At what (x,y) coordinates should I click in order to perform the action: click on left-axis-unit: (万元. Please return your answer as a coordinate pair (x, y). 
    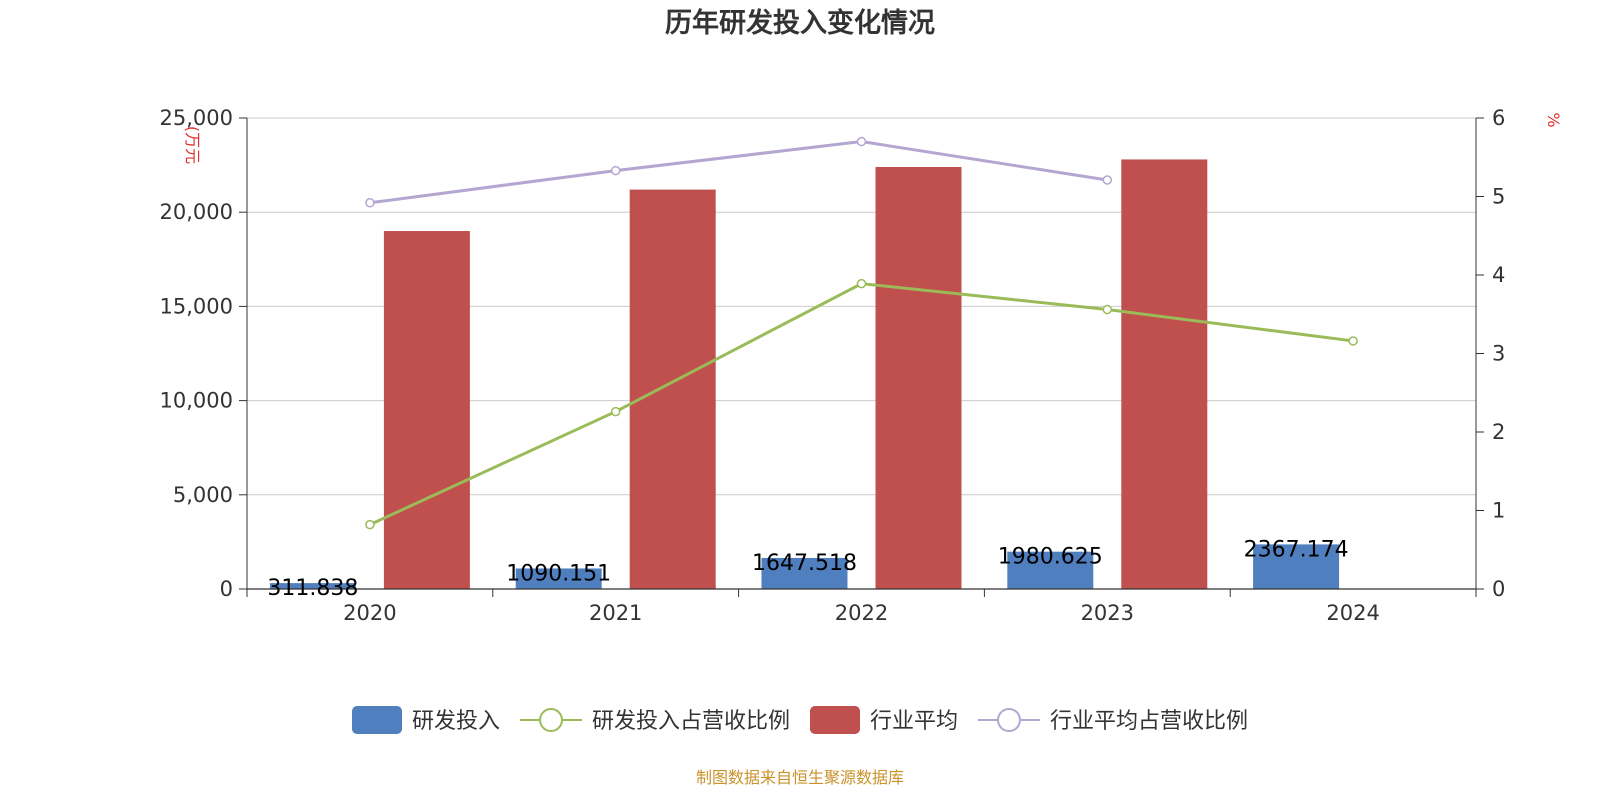
    Looking at the image, I should click on (192, 145).